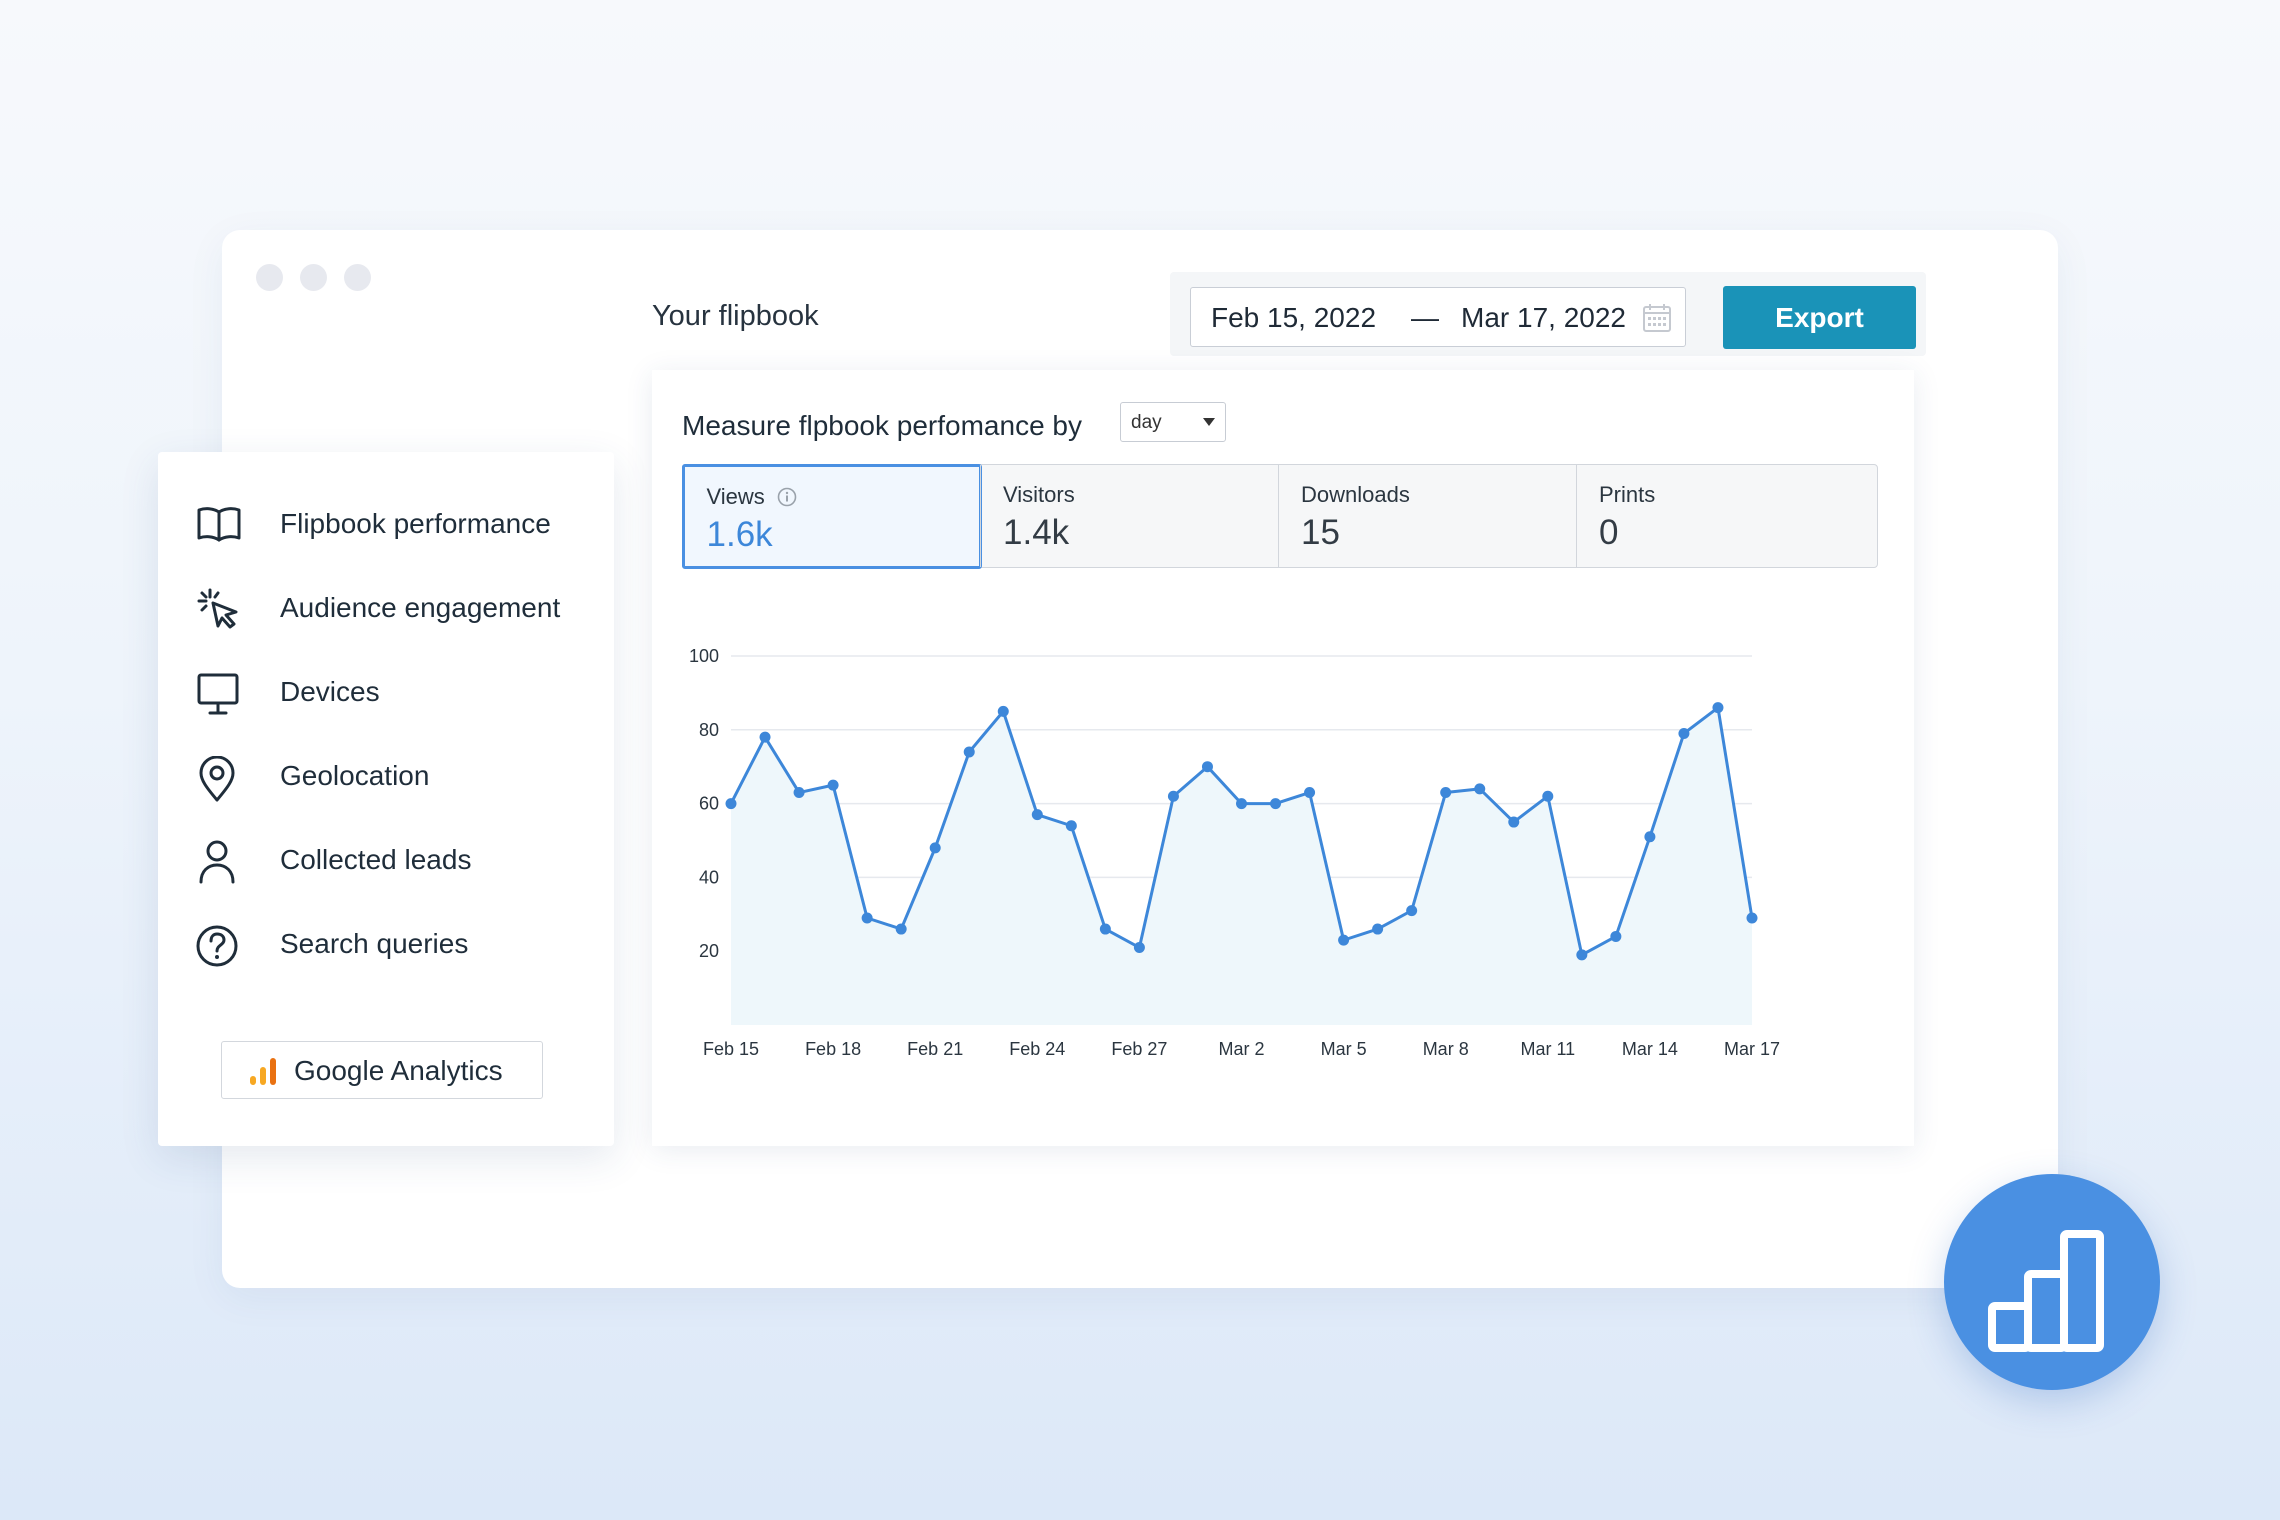 This screenshot has width=2280, height=1520. What do you see at coordinates (709, 804) in the screenshot?
I see `y-tick-label: 60` at bounding box center [709, 804].